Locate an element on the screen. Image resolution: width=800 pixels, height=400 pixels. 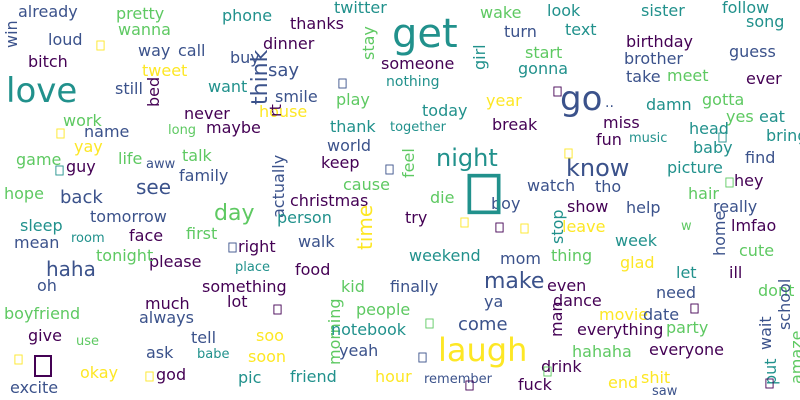
cloud-word: buy is located at coordinates (245, 57).